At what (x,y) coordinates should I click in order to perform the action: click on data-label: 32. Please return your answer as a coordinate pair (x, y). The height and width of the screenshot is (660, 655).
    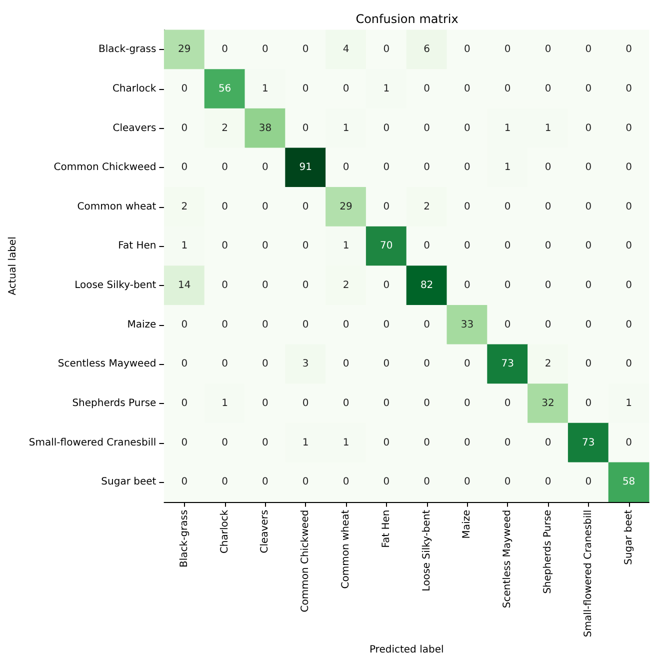
    Looking at the image, I should click on (548, 404).